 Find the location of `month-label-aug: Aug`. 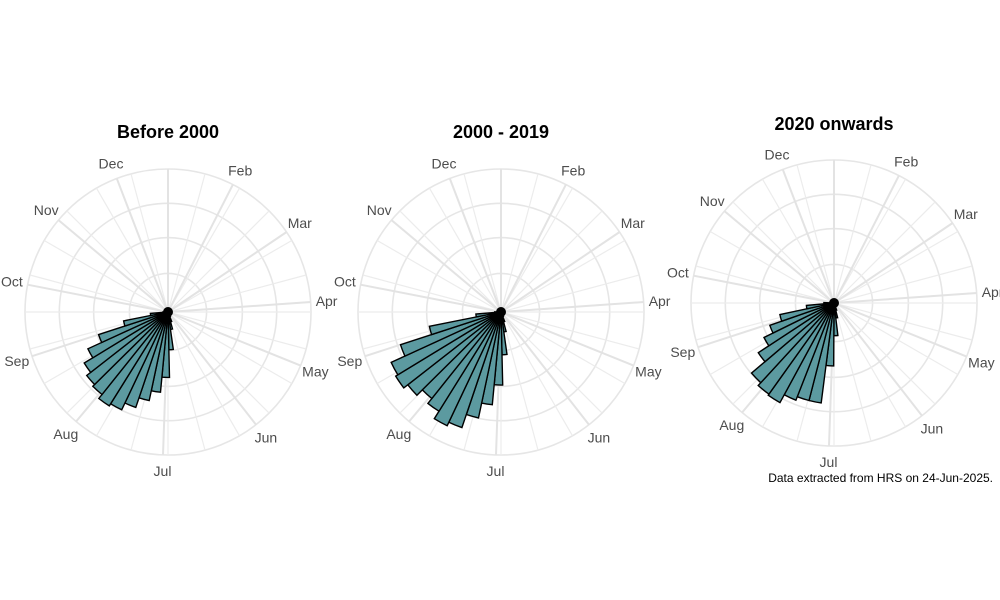

month-label-aug: Aug is located at coordinates (398, 434).